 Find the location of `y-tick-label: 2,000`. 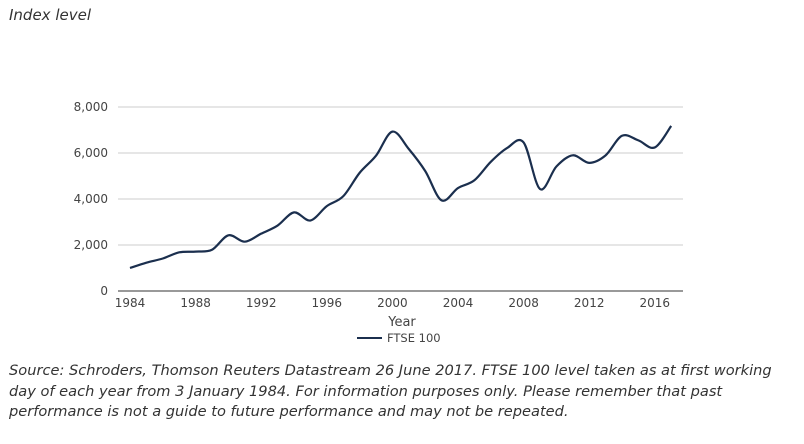

y-tick-label: 2,000 is located at coordinates (91, 245).